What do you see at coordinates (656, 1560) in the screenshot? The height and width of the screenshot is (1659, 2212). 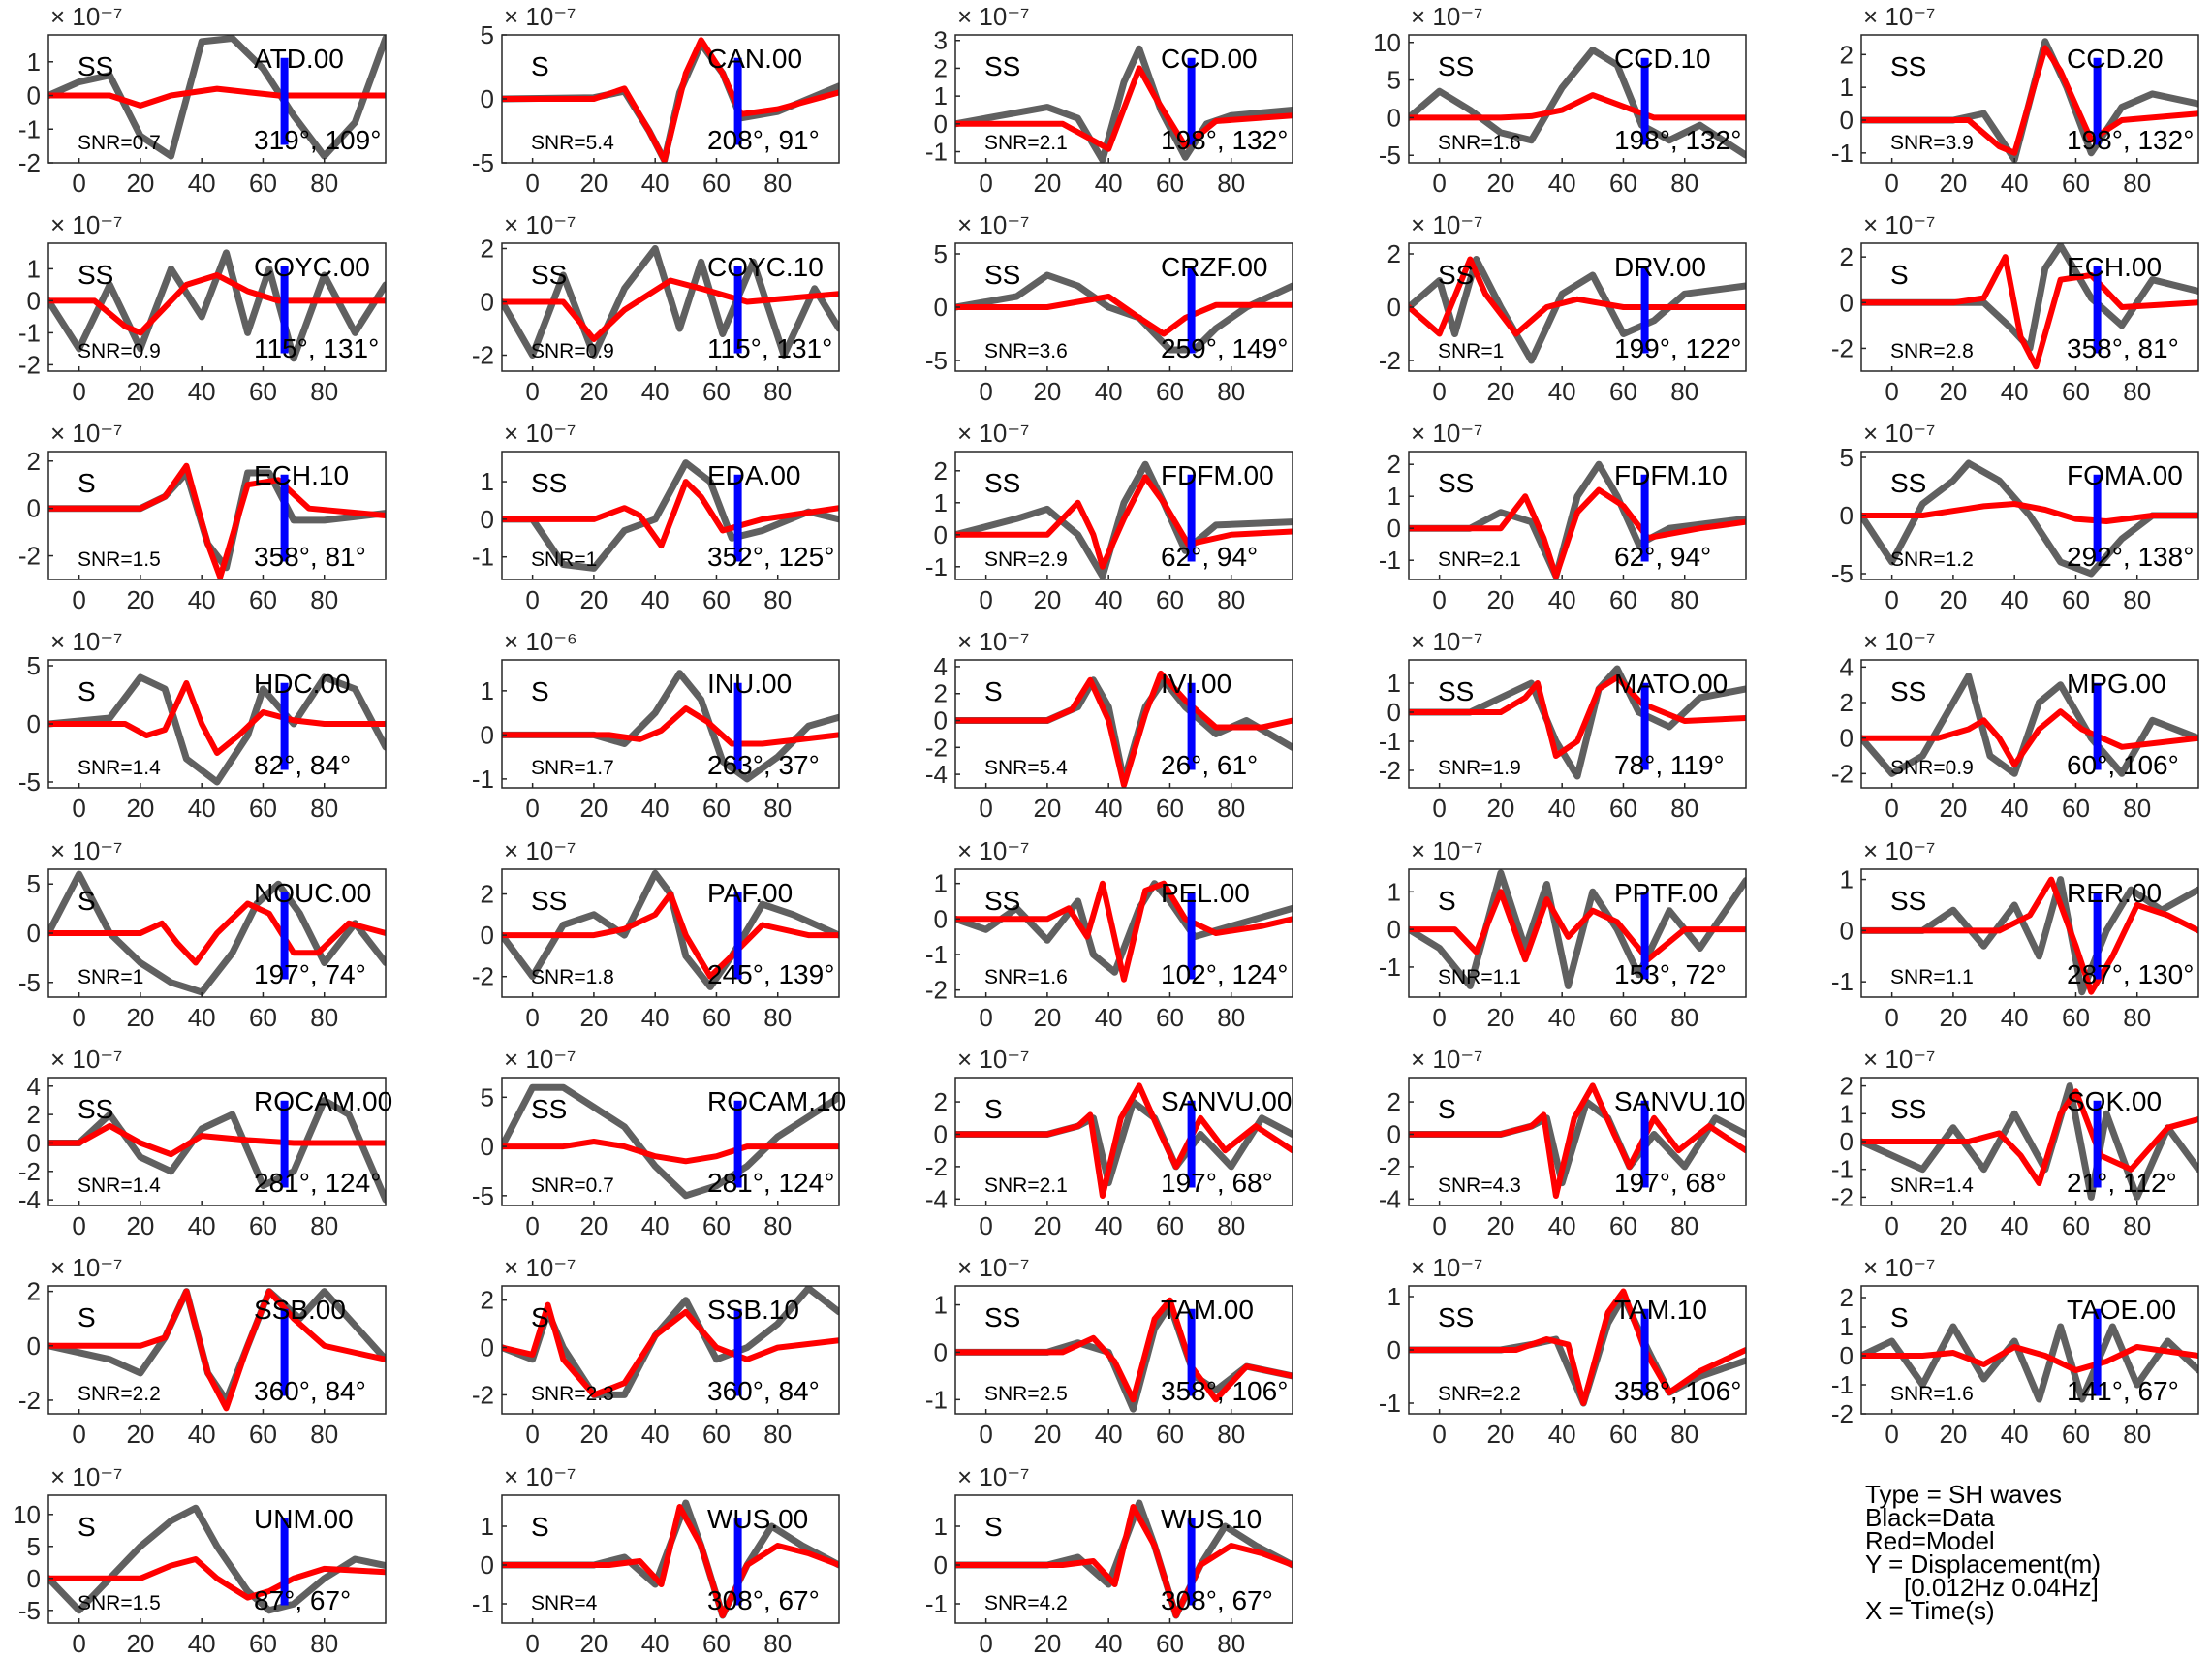 I see `panel-wus-00: 0 20 40 60 80 -1 0 1 × 10⁻⁷ S WUS.00 SNR=4 308°, 67°` at bounding box center [656, 1560].